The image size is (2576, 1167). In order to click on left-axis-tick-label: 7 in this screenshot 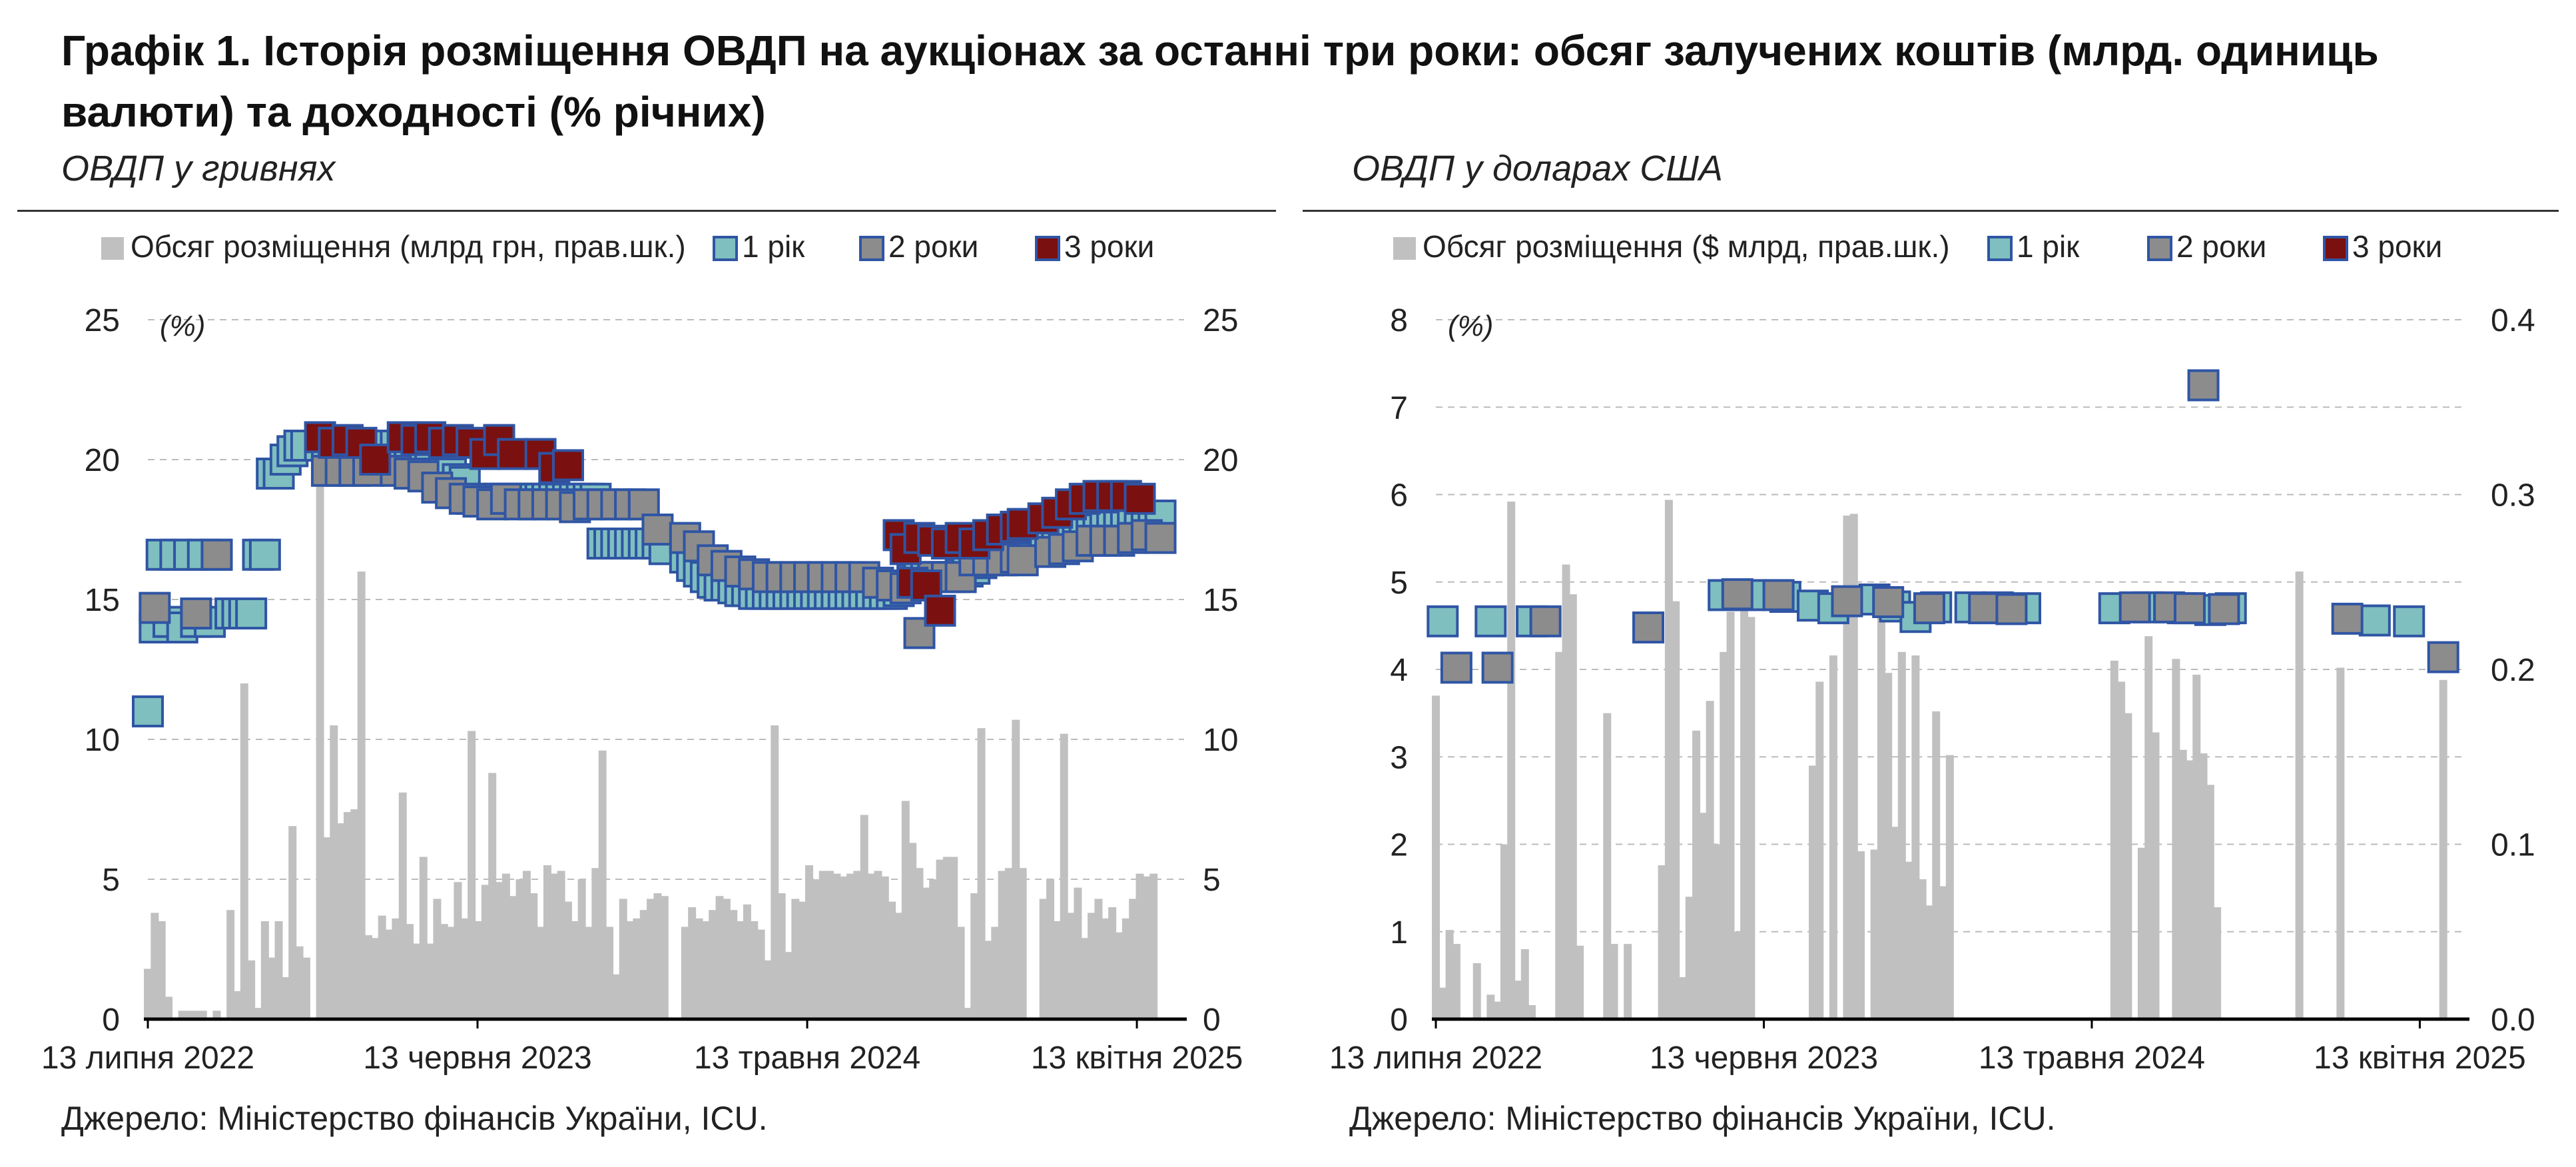, I will do `click(1399, 408)`.